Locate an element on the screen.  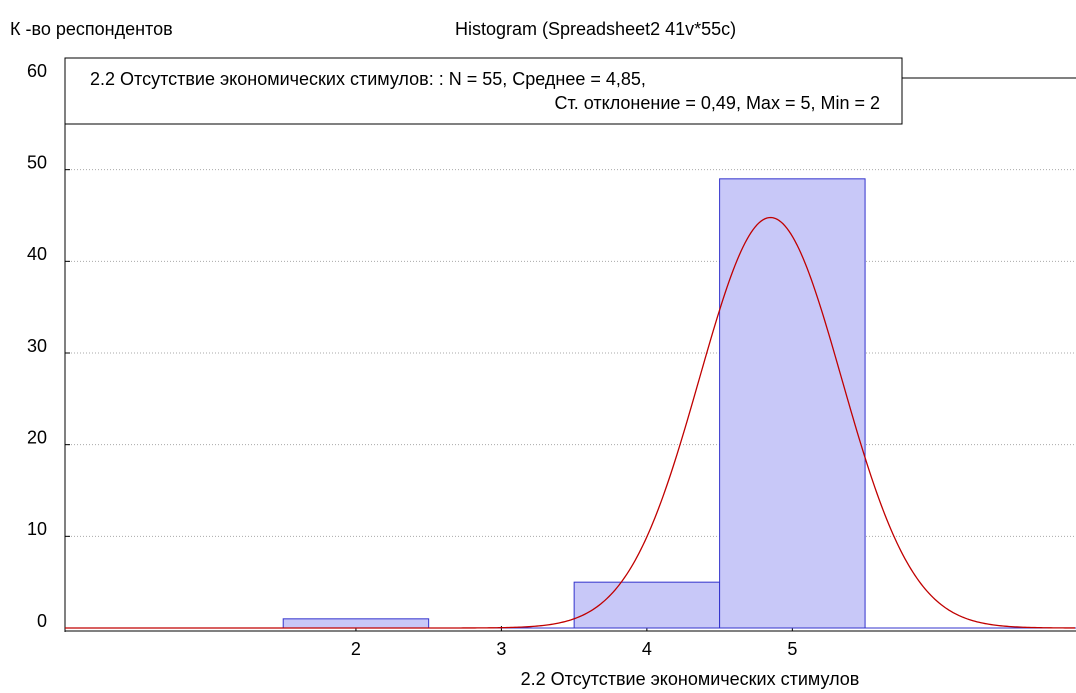
annotation: Ст. отклонение = 0,49, Max = 5, Min = 2 is located at coordinates (717, 103).